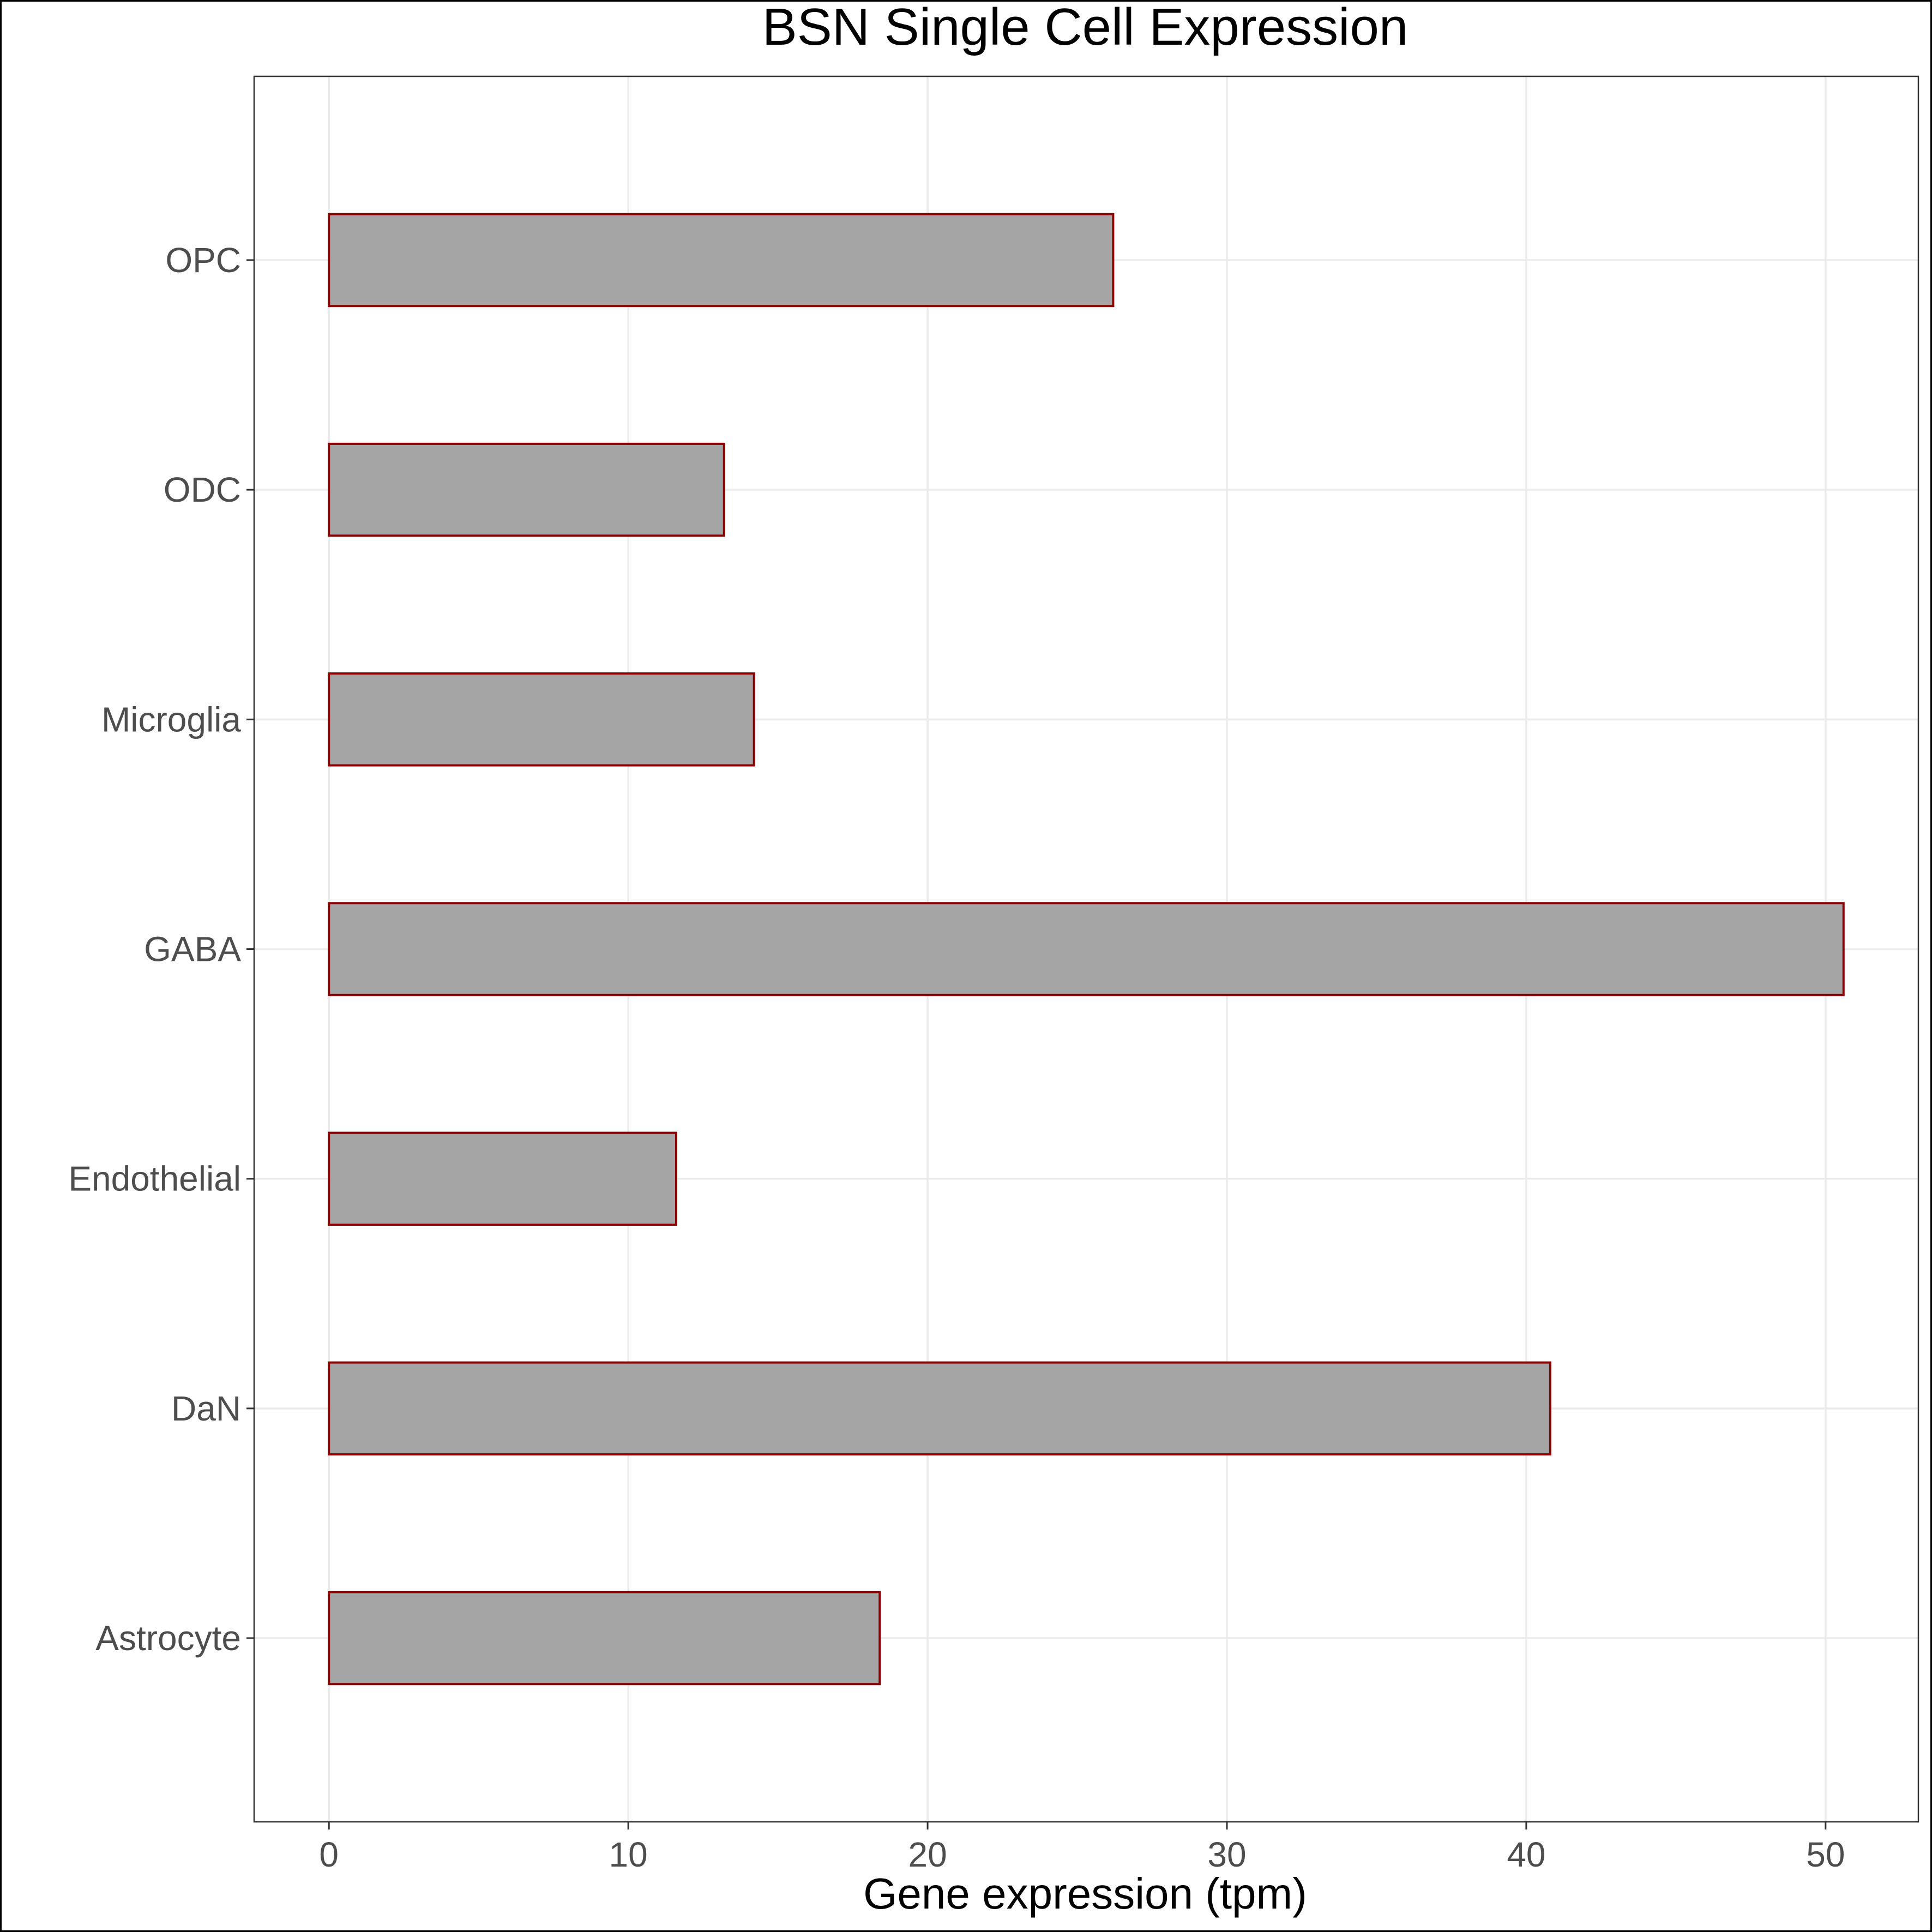  Describe the element at coordinates (1226, 1854) in the screenshot. I see `x-tick-label: 30` at that location.